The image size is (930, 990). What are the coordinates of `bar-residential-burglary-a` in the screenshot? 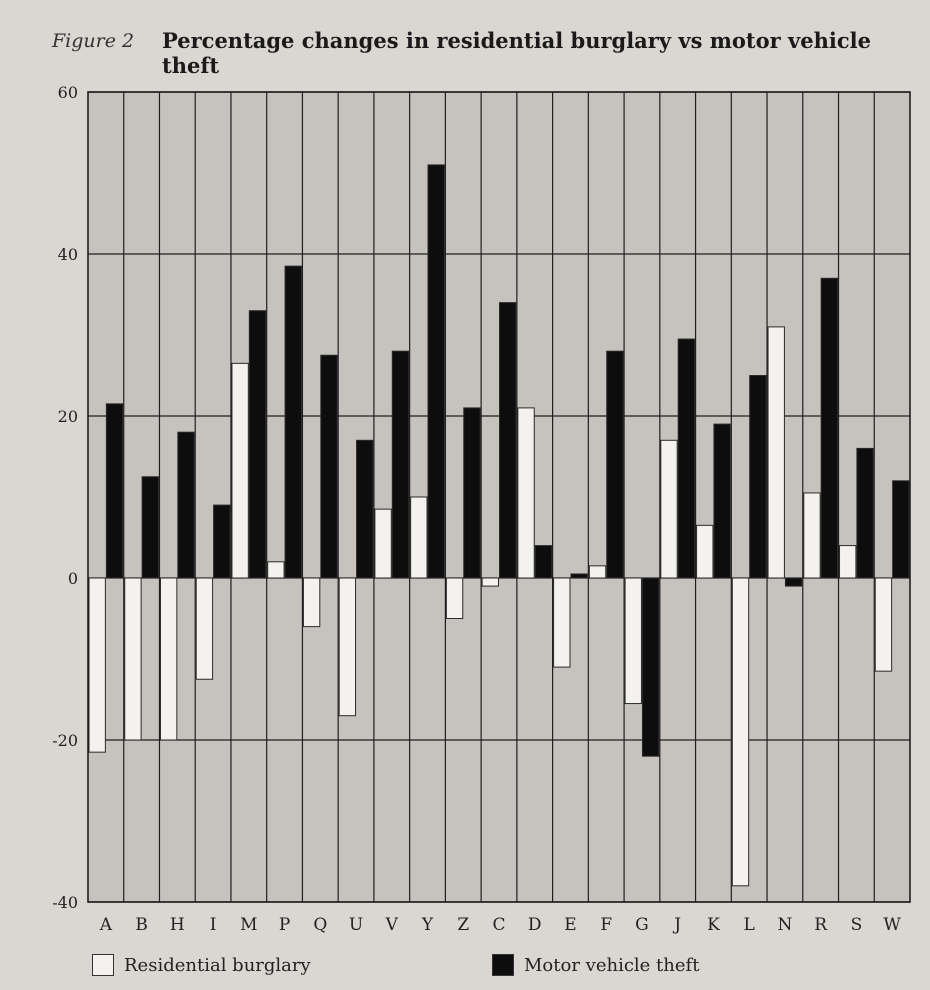 It's located at (97, 665).